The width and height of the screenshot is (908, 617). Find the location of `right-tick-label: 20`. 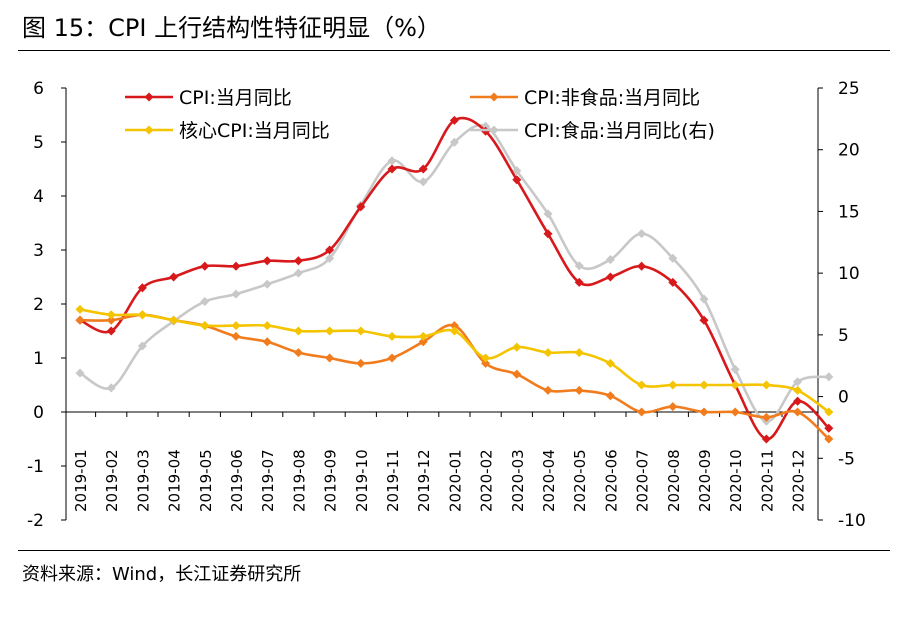

right-tick-label: 20 is located at coordinates (849, 151).